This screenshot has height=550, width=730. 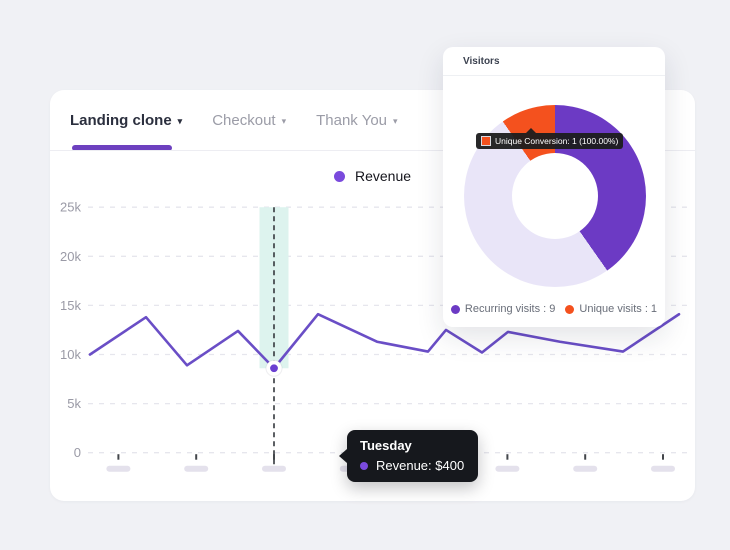 I want to click on tab-landing-clone: Landing clone ▾, so click(x=126, y=120).